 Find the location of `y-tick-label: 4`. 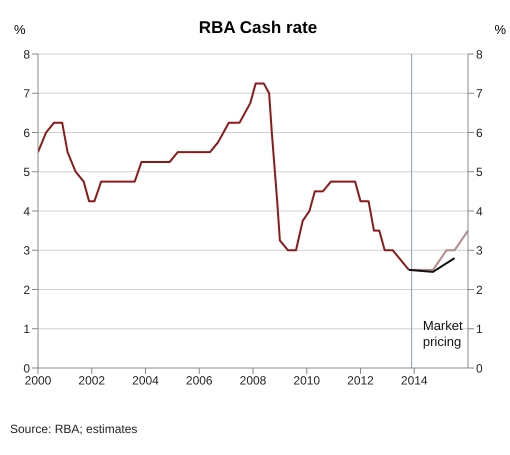

y-tick-label: 4 is located at coordinates (26, 211).